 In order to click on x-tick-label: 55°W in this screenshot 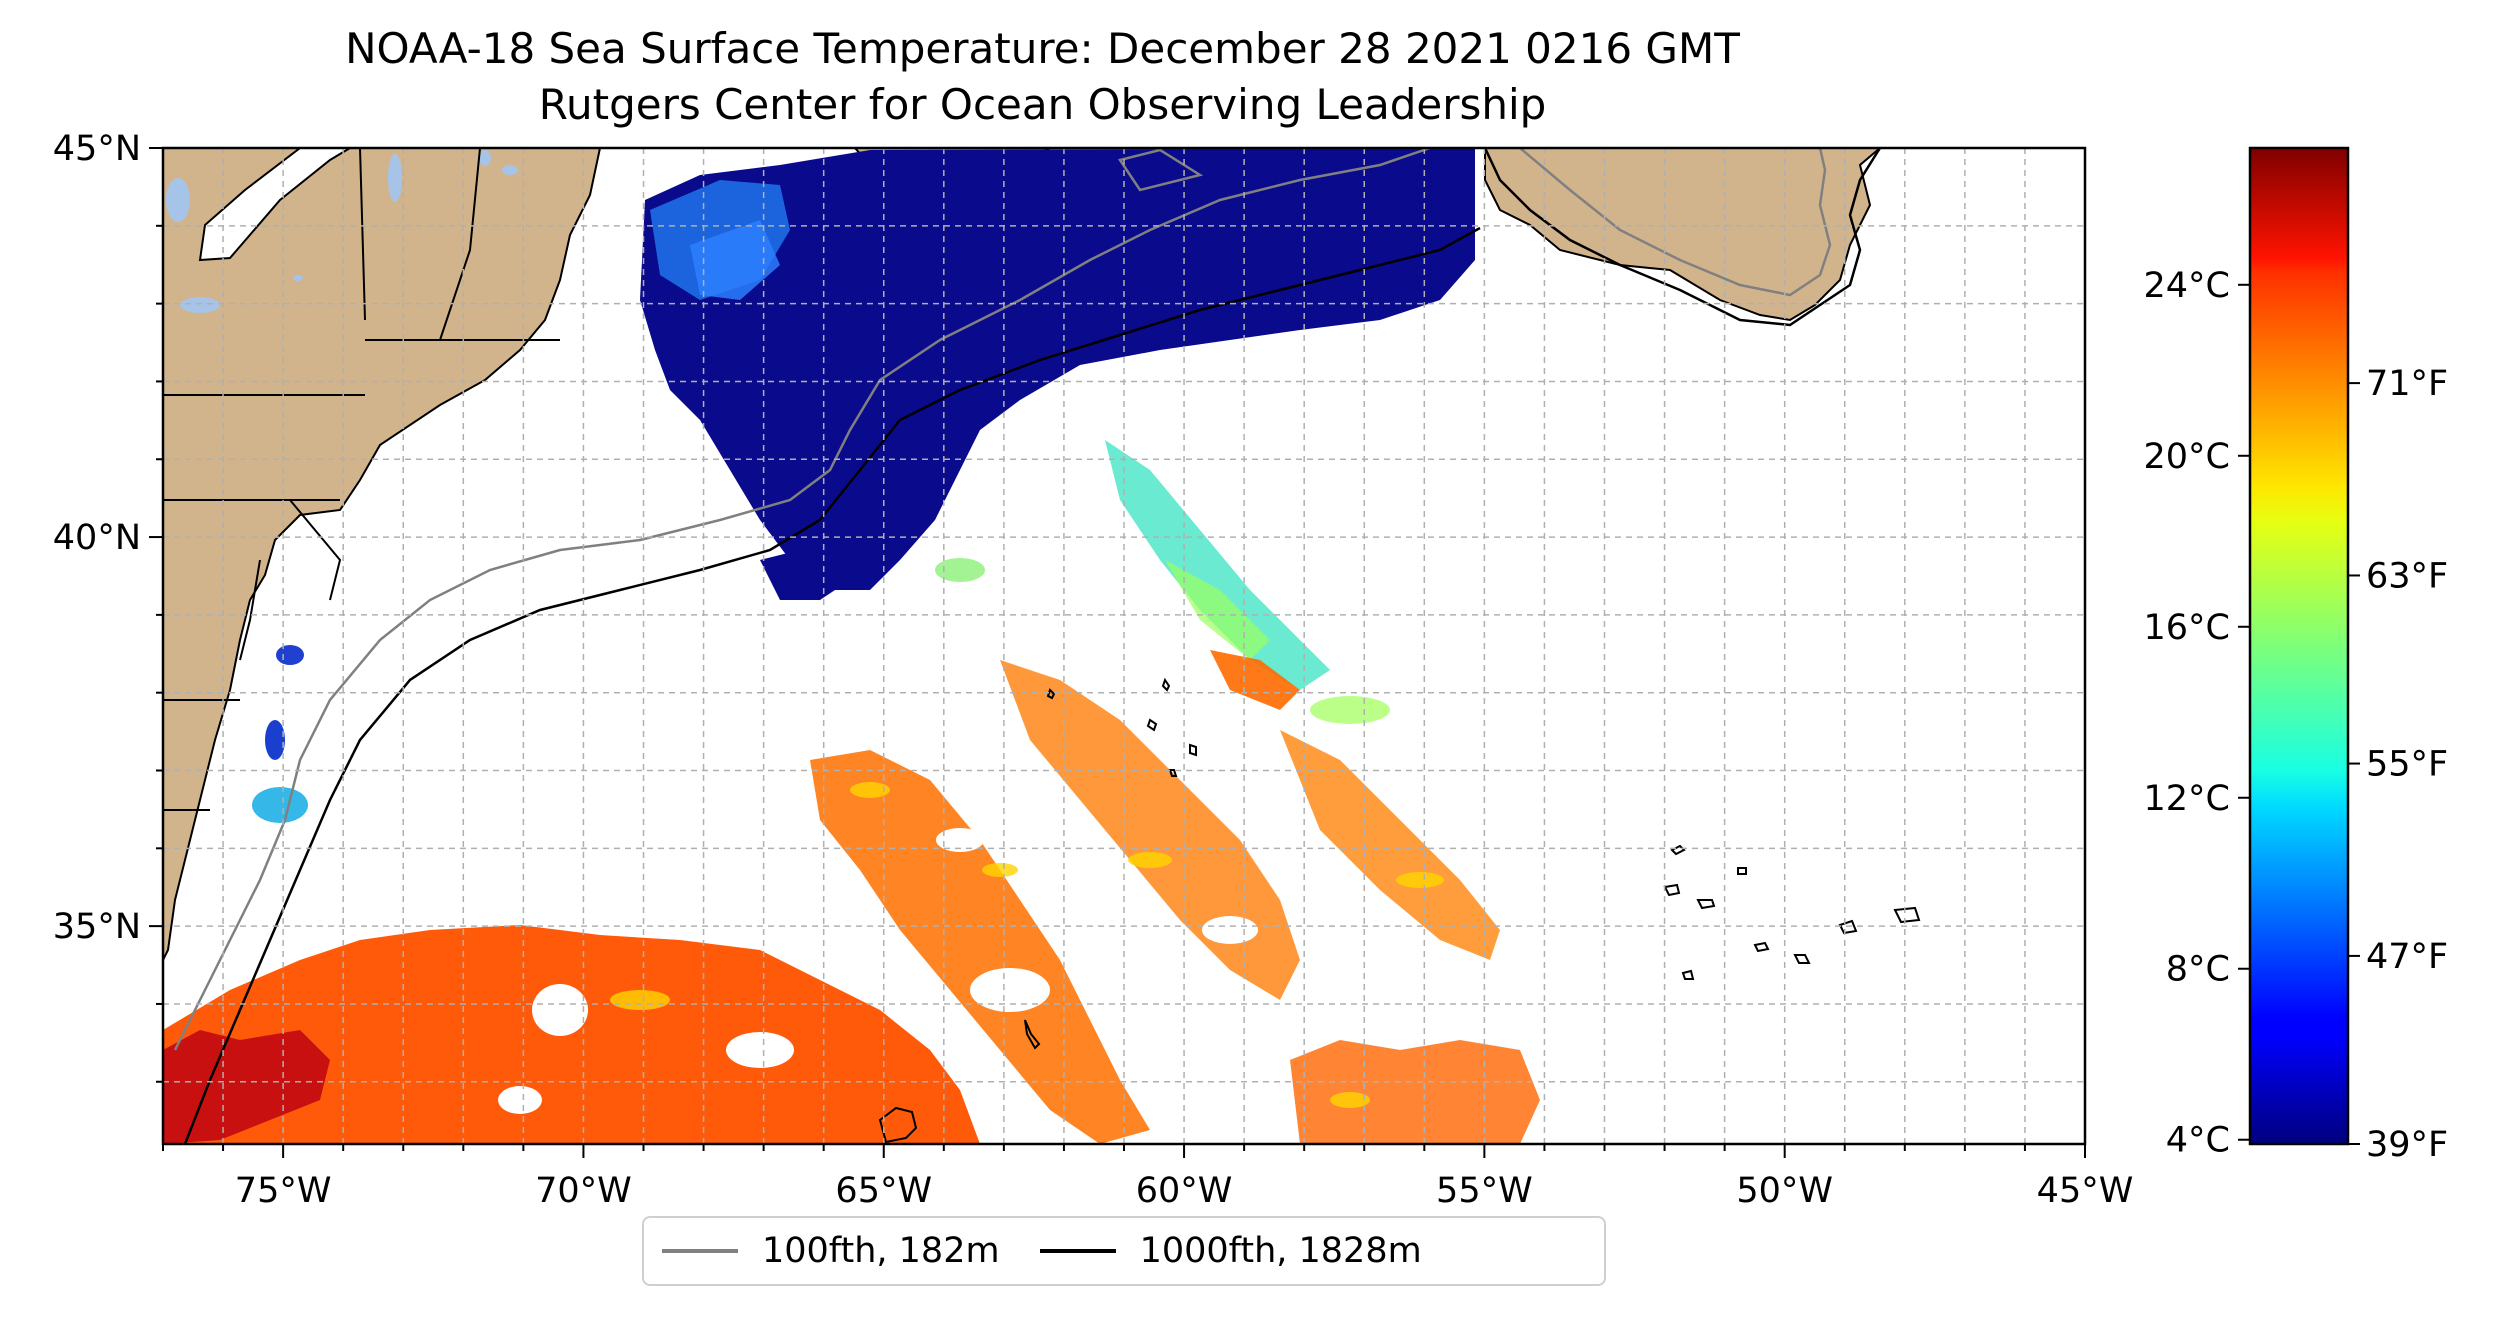, I will do `click(1484, 1191)`.